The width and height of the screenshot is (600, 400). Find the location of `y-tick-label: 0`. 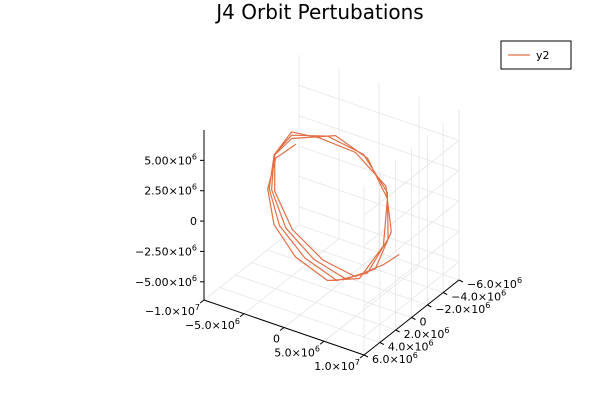

y-tick-label: 0 is located at coordinates (423, 322).